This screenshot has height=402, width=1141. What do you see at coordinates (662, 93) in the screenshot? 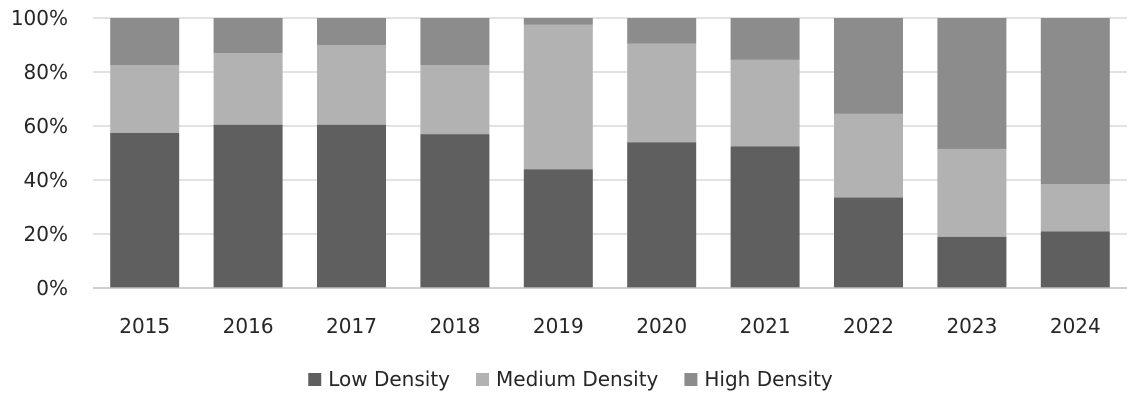
I see `bar-medium-density-2020` at bounding box center [662, 93].